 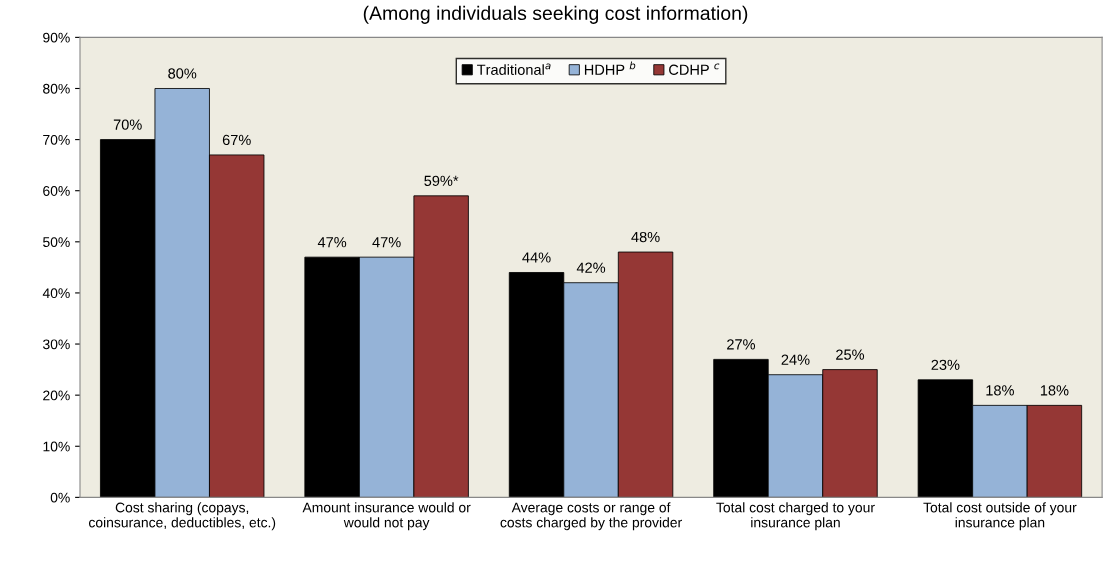 What do you see at coordinates (1000, 516) in the screenshot?
I see `x-tick-label: Total cost outside of your insurance plan` at bounding box center [1000, 516].